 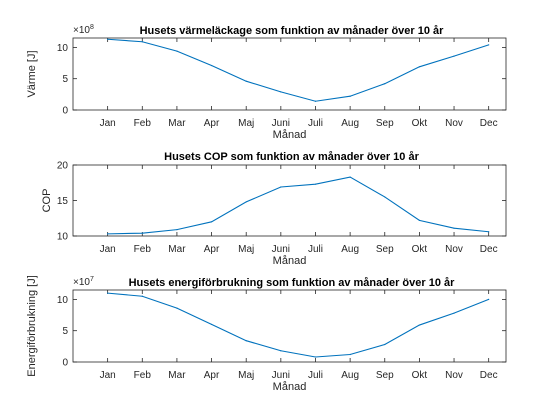 I want to click on x-axis-label-2: Månad, so click(x=290, y=261).